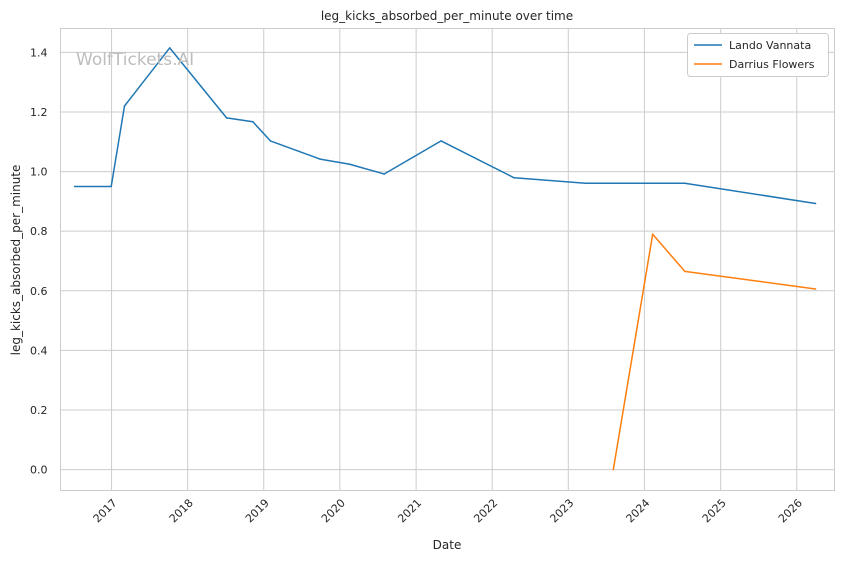  What do you see at coordinates (447, 545) in the screenshot?
I see `x-axis-title: Date` at bounding box center [447, 545].